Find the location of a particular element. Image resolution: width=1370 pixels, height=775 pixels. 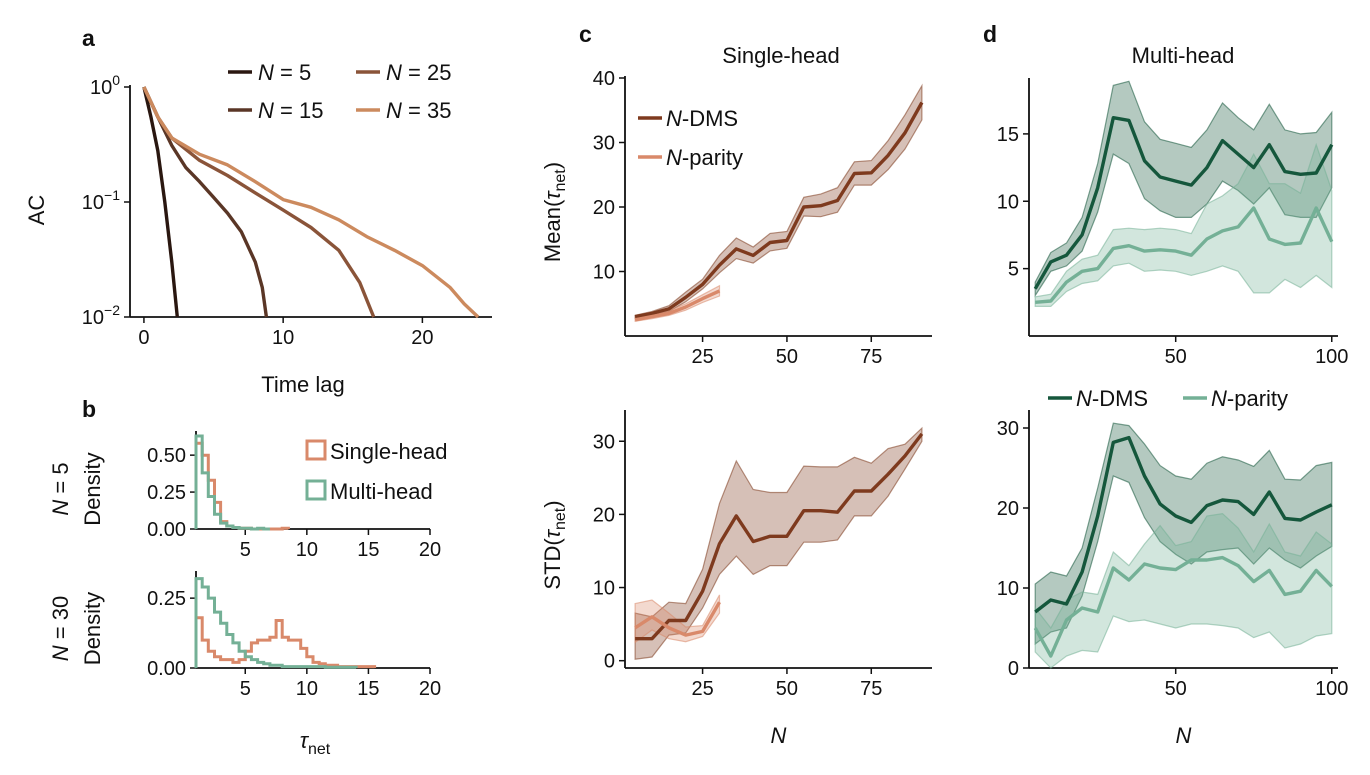

legend-label-3: N = 35 is located at coordinates (418, 110).